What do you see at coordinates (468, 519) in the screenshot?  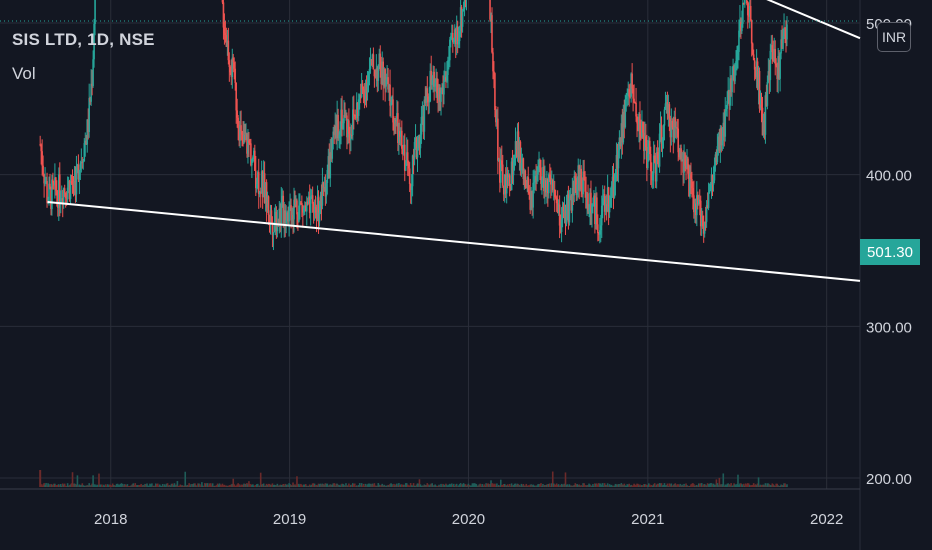 I see `time-axis: 2018 2019 2020 2021 2022` at bounding box center [468, 519].